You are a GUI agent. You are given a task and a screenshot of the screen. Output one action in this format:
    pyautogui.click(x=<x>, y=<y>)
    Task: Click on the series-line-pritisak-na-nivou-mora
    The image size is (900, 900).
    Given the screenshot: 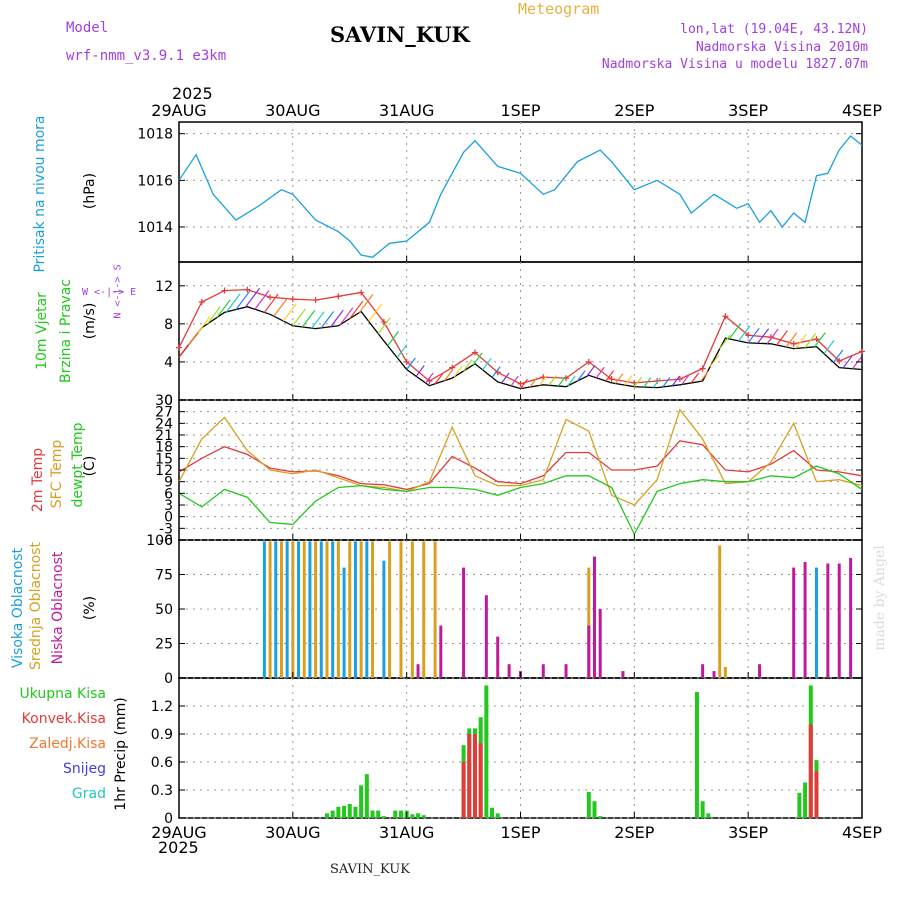 What is the action you would take?
    pyautogui.click(x=520, y=196)
    